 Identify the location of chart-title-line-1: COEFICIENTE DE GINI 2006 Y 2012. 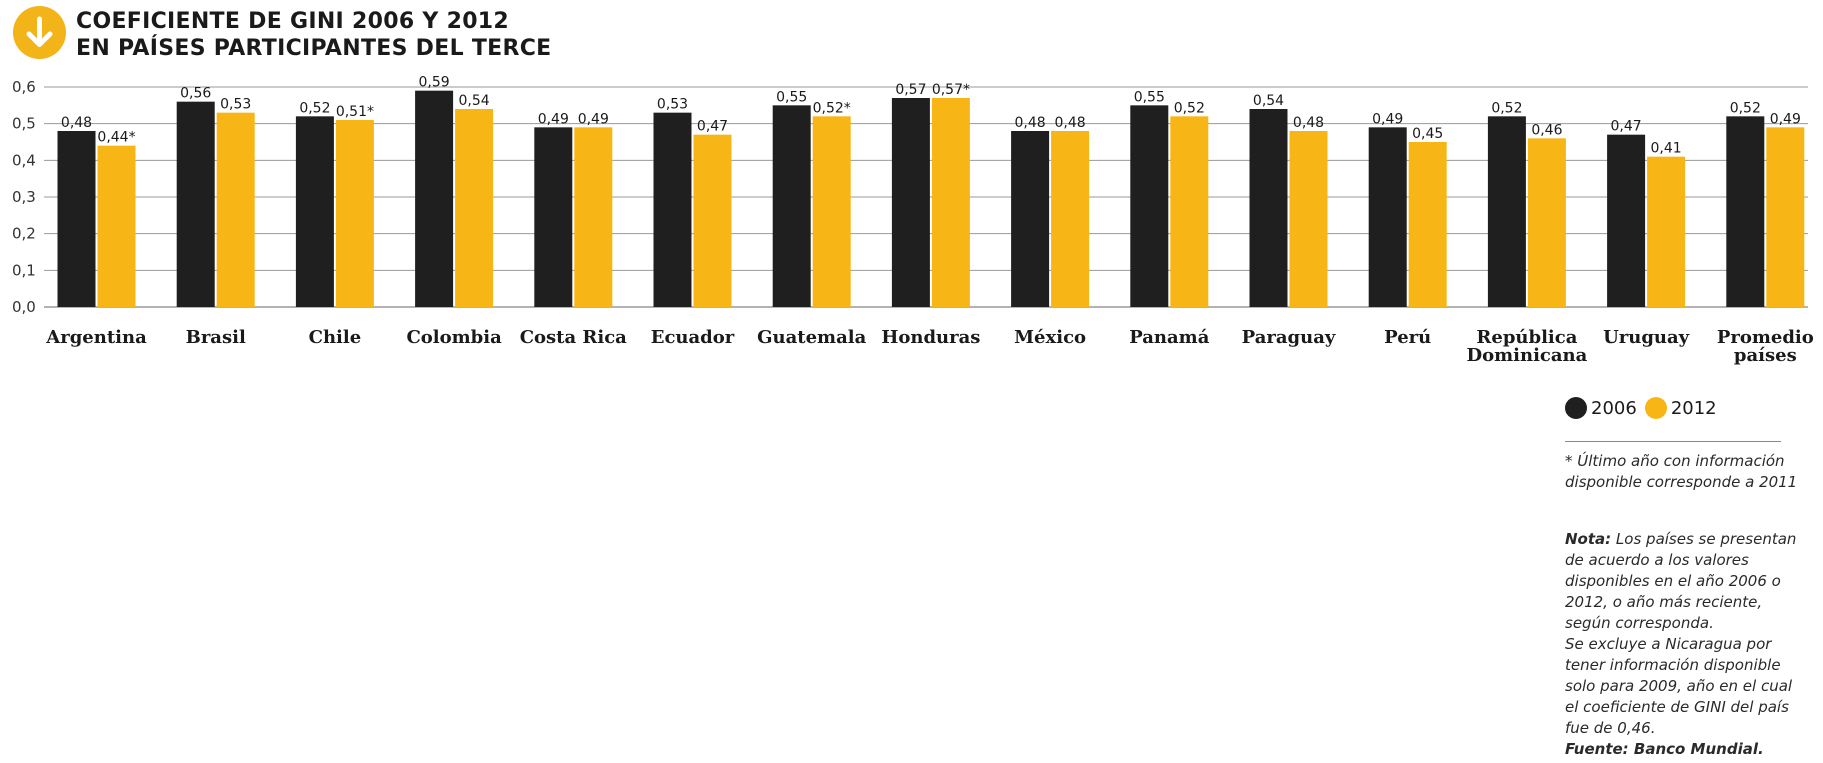
(293, 21).